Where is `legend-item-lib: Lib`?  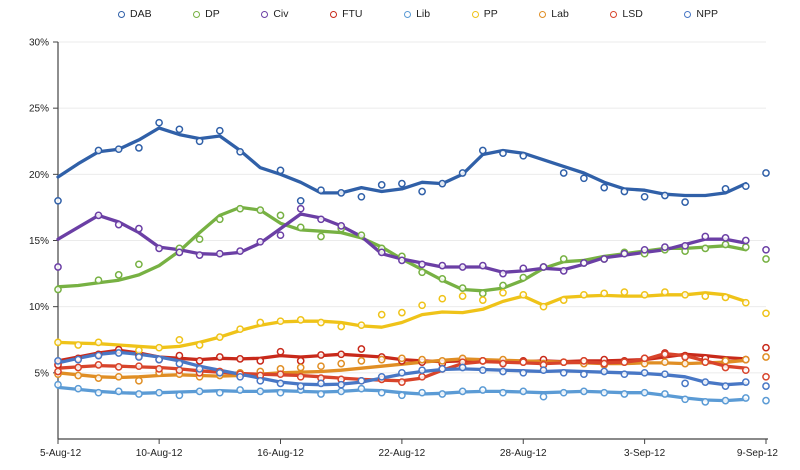 legend-item-lib: Lib is located at coordinates (417, 14).